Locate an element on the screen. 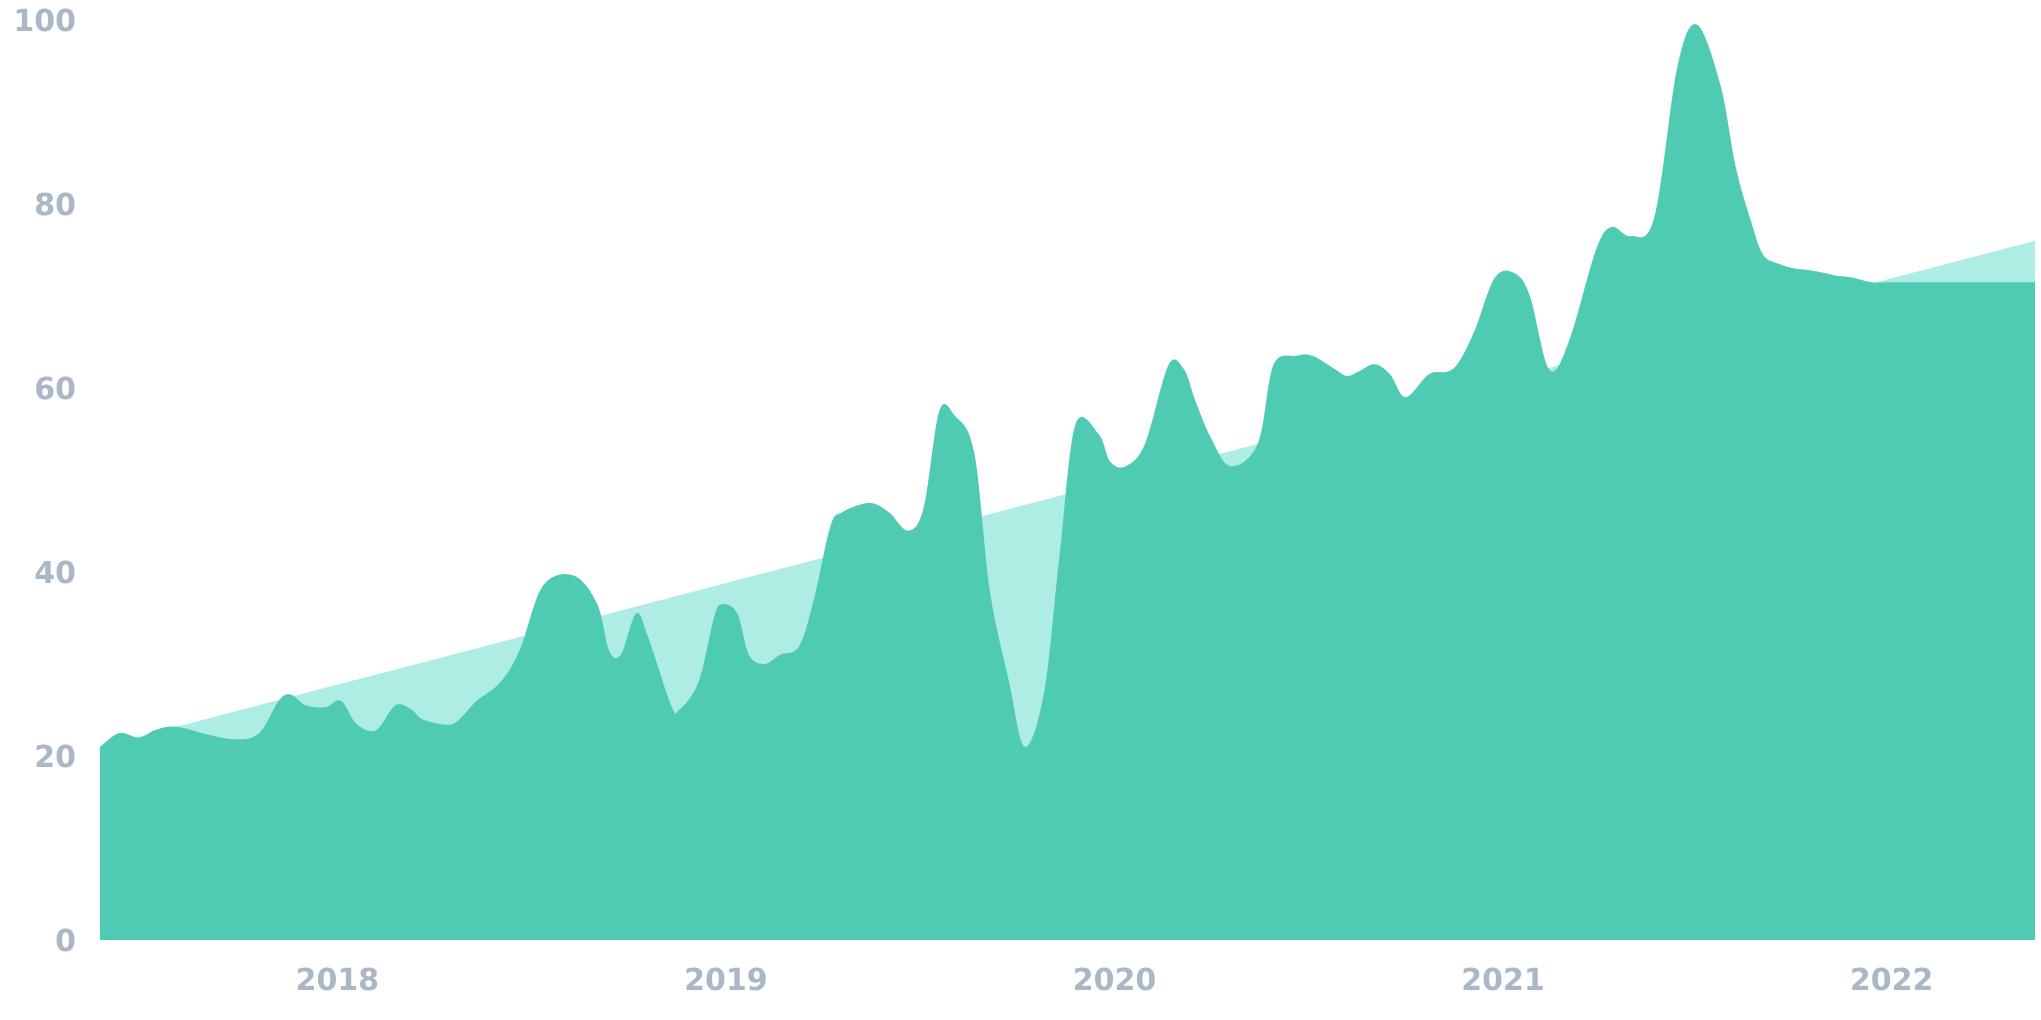  x-tick-label: 2020 is located at coordinates (1115, 980).